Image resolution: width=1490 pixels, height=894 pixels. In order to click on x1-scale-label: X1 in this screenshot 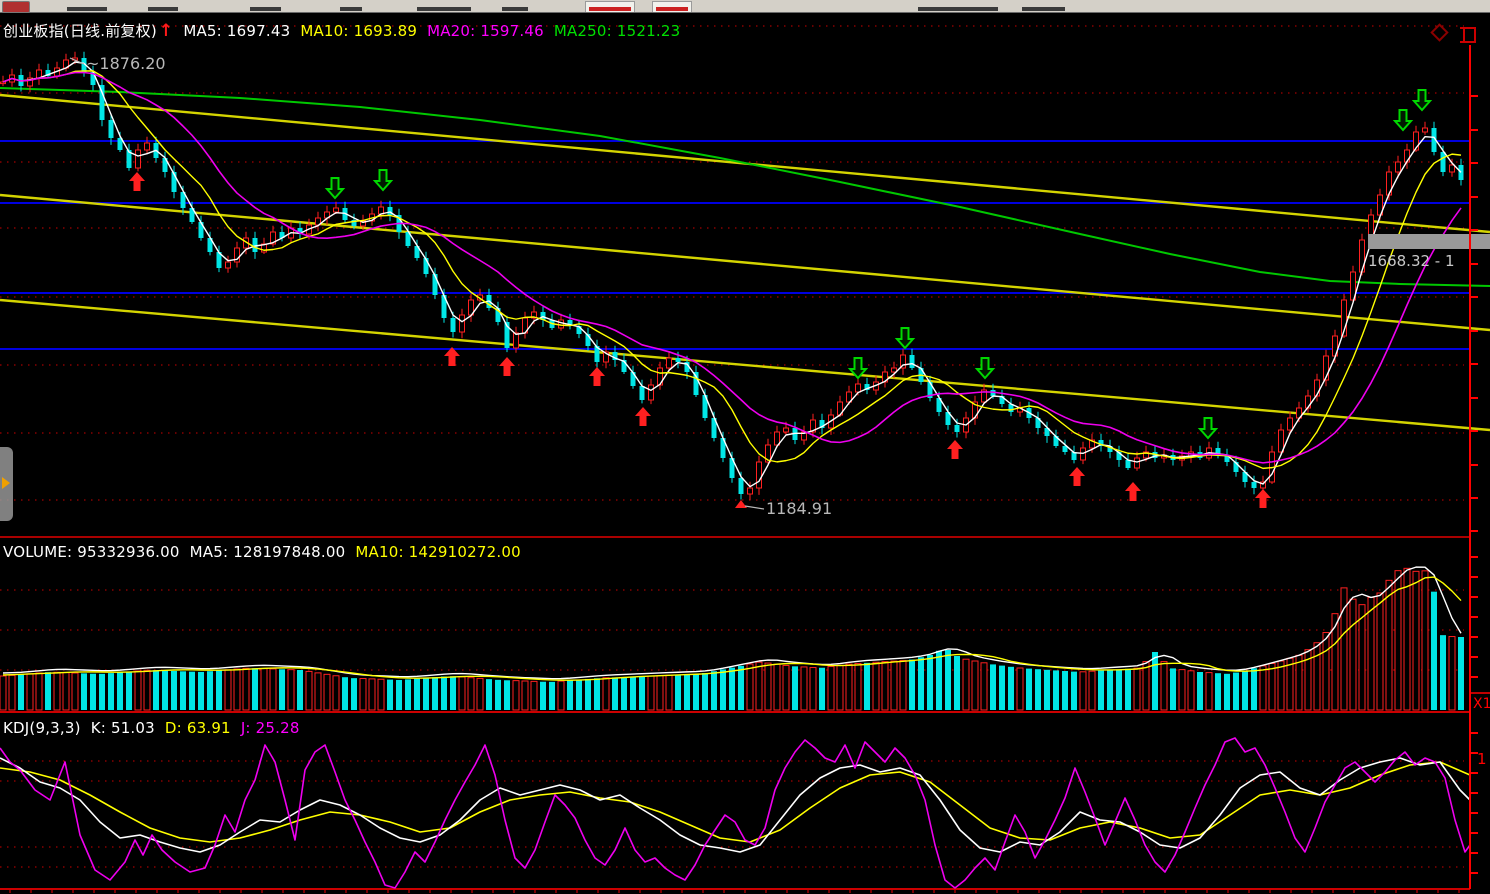, I will do `click(1481, 704)`.